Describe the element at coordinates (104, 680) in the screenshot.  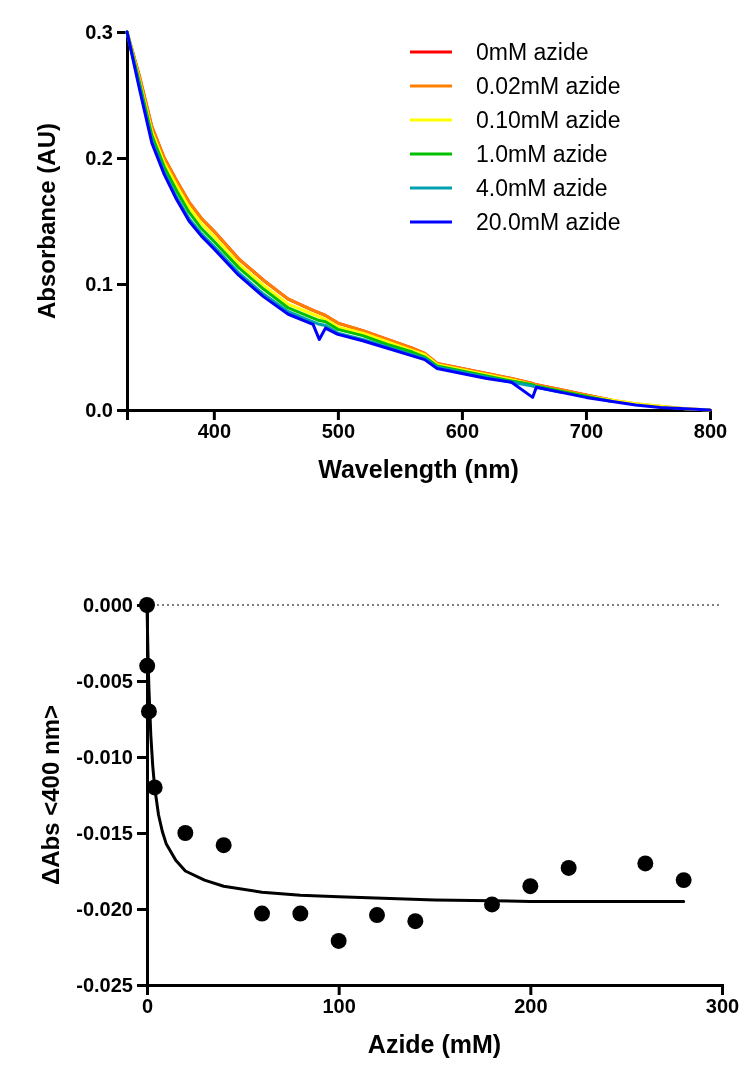
I see `y-tick-label: -0.005` at that location.